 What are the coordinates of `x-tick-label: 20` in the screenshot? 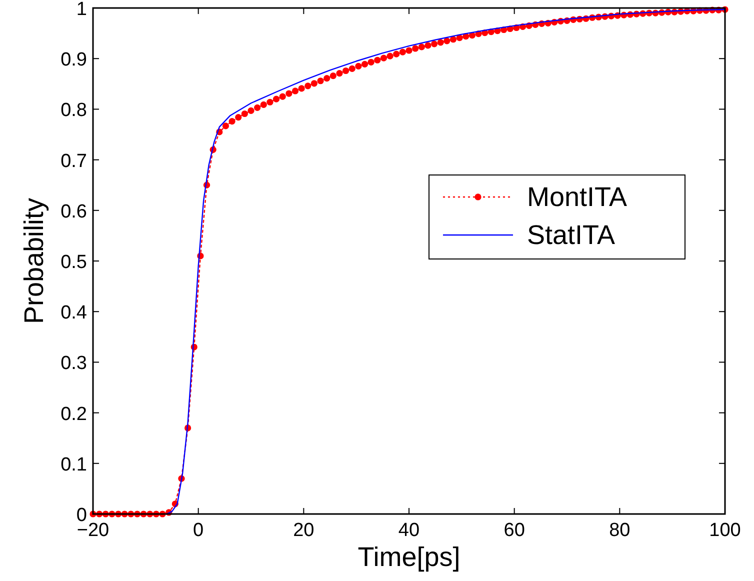 It's located at (303, 530).